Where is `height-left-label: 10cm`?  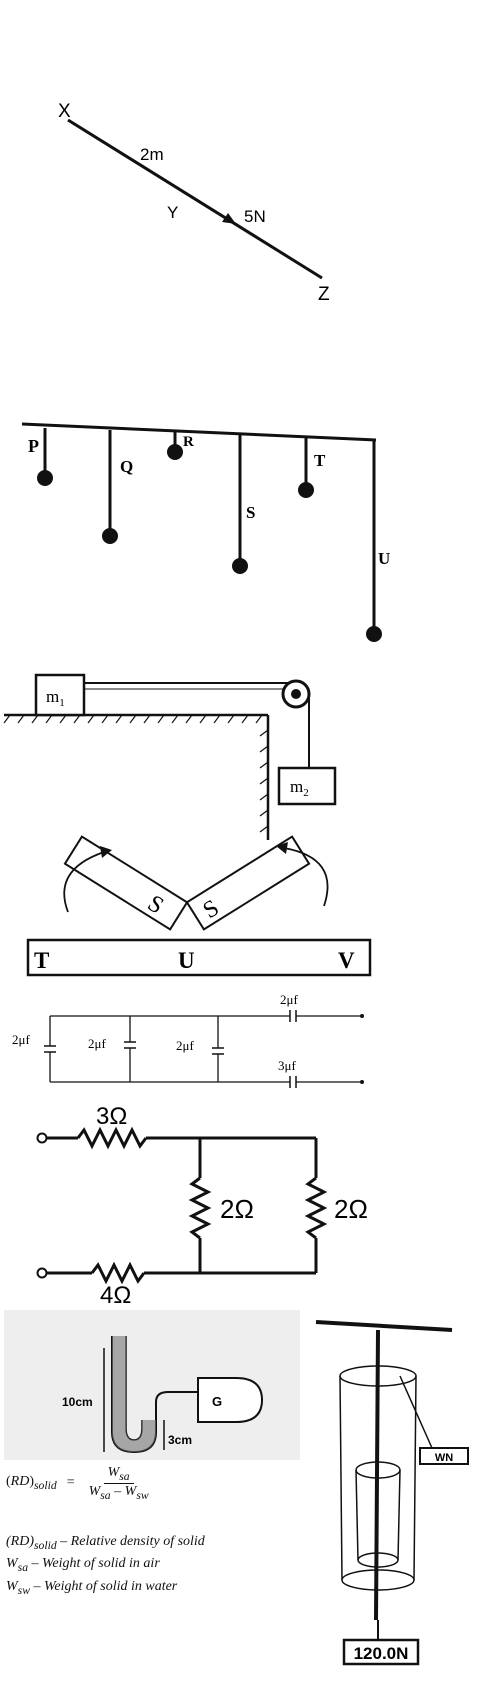
height-left-label: 10cm is located at coordinates (77, 1402).